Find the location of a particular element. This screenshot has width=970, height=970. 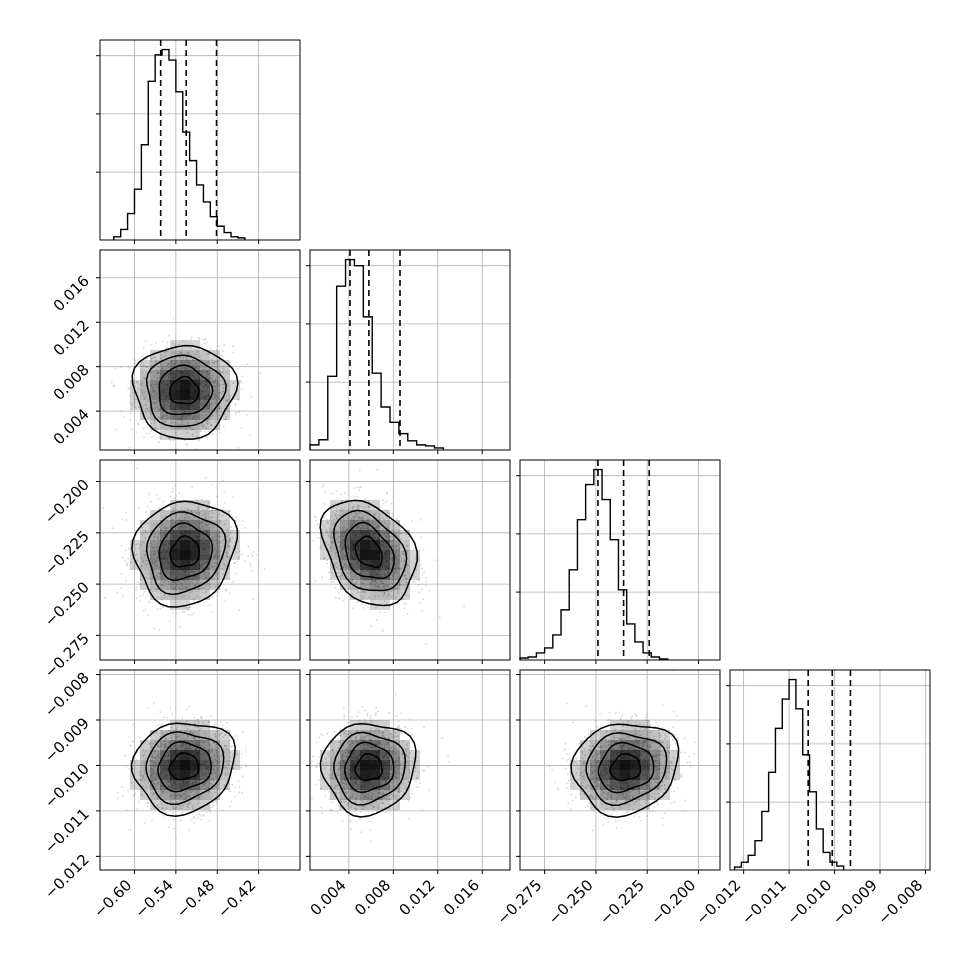

panel-background is located at coordinates (830, 770).